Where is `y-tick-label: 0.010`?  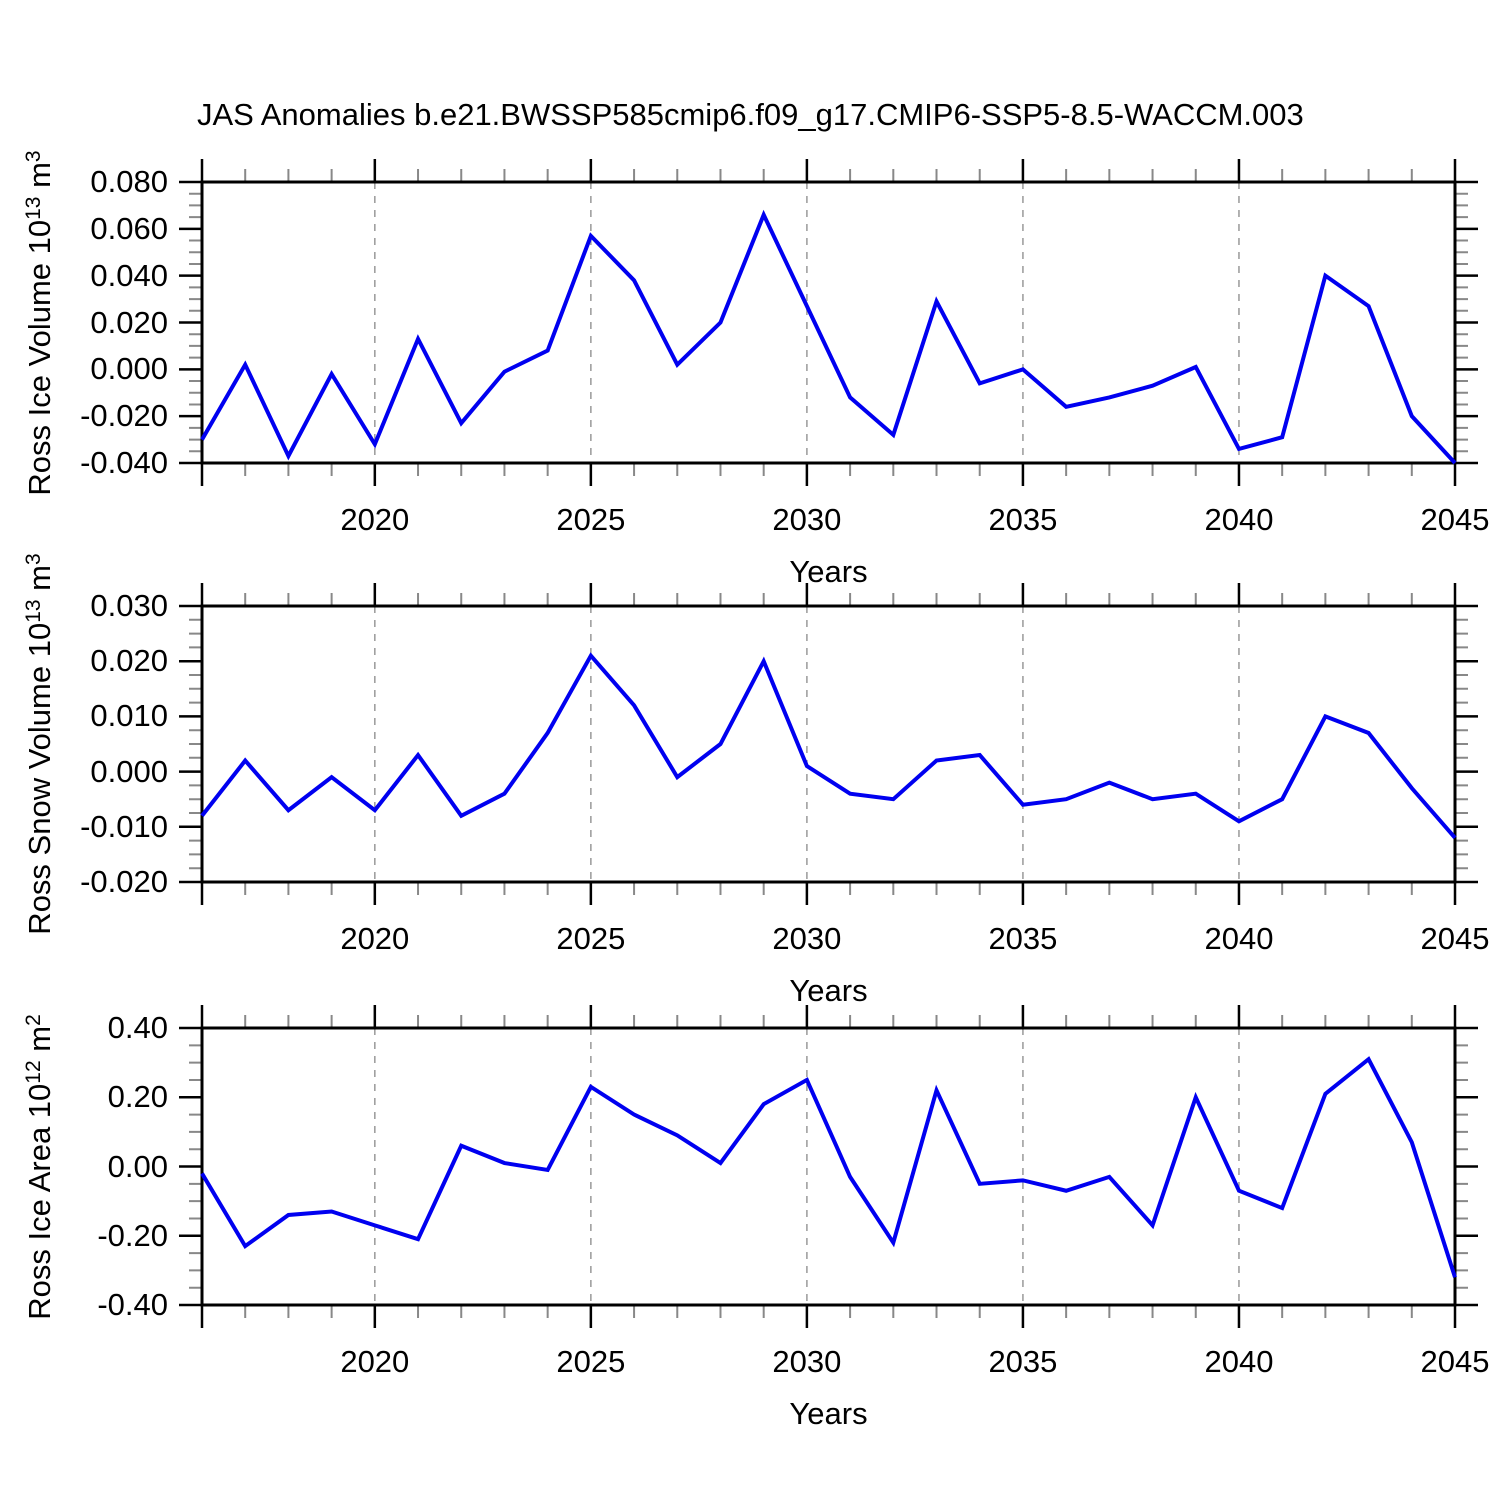
y-tick-label: 0.010 is located at coordinates (129, 716).